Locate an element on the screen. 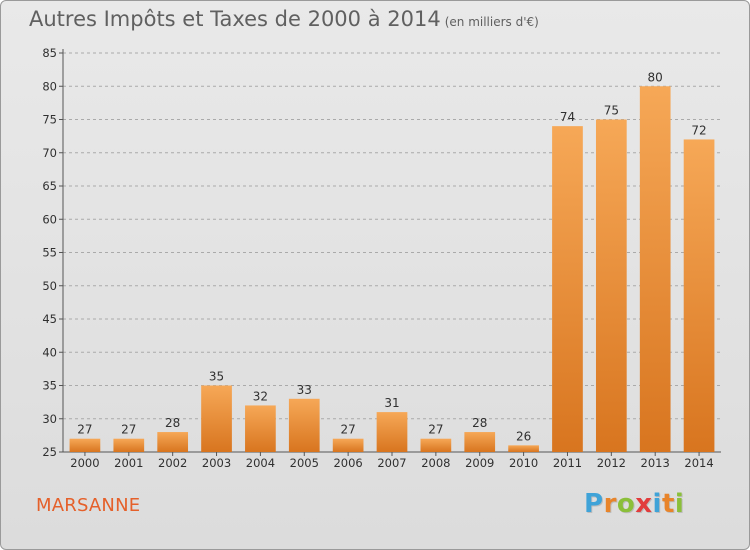  data-label: 74 is located at coordinates (567, 117).